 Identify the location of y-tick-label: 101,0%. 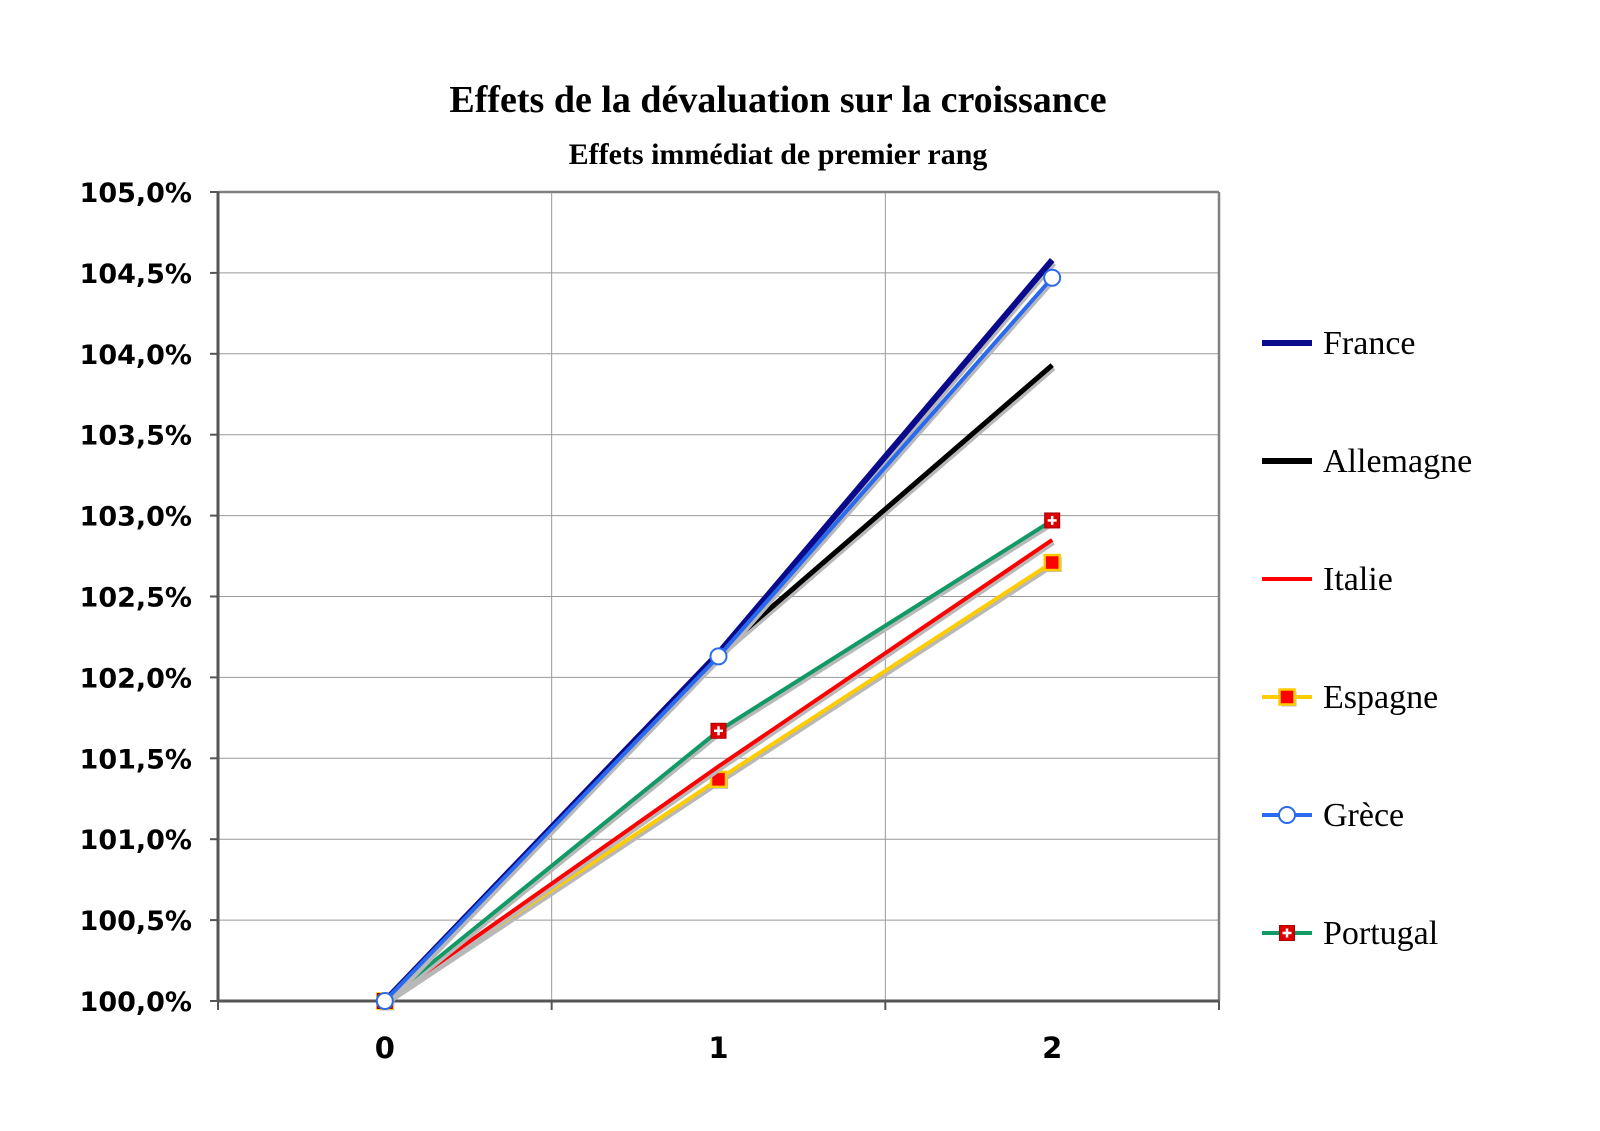
(136, 840).